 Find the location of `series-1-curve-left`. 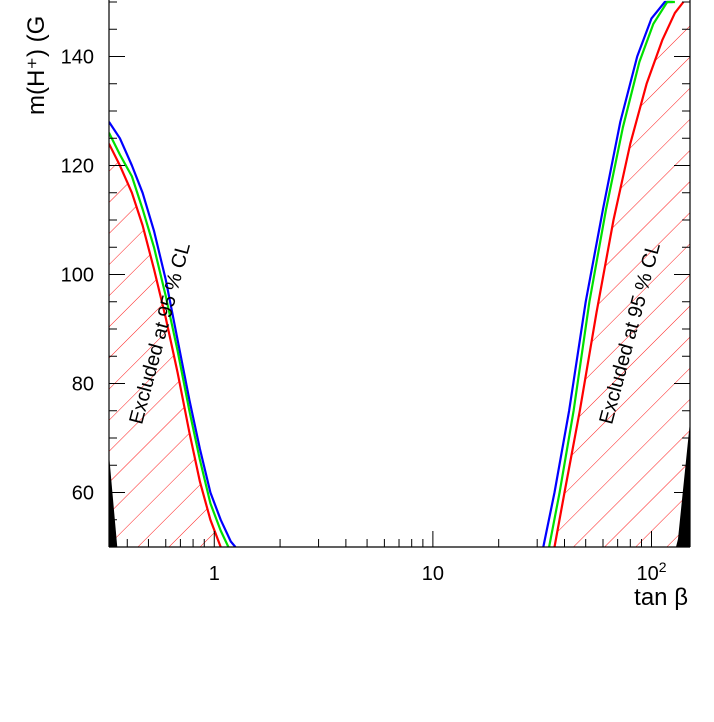

series-1-curve-left is located at coordinates (169, 339).